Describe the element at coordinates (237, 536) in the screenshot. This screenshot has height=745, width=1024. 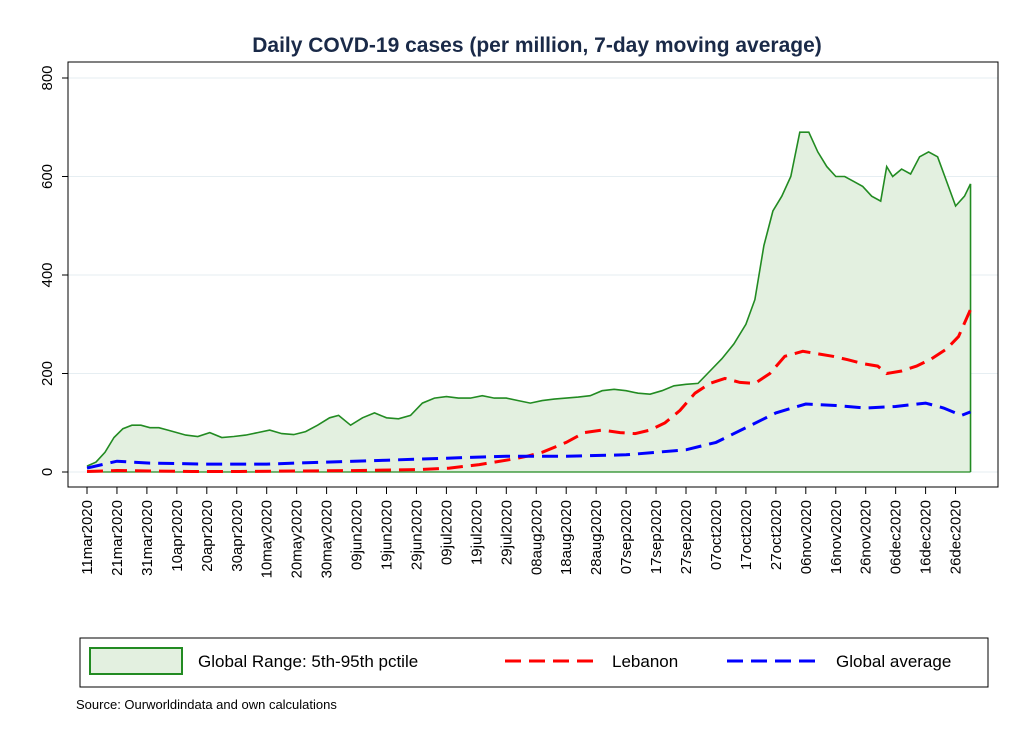
I see `x-tick-label: 30apr2020` at that location.